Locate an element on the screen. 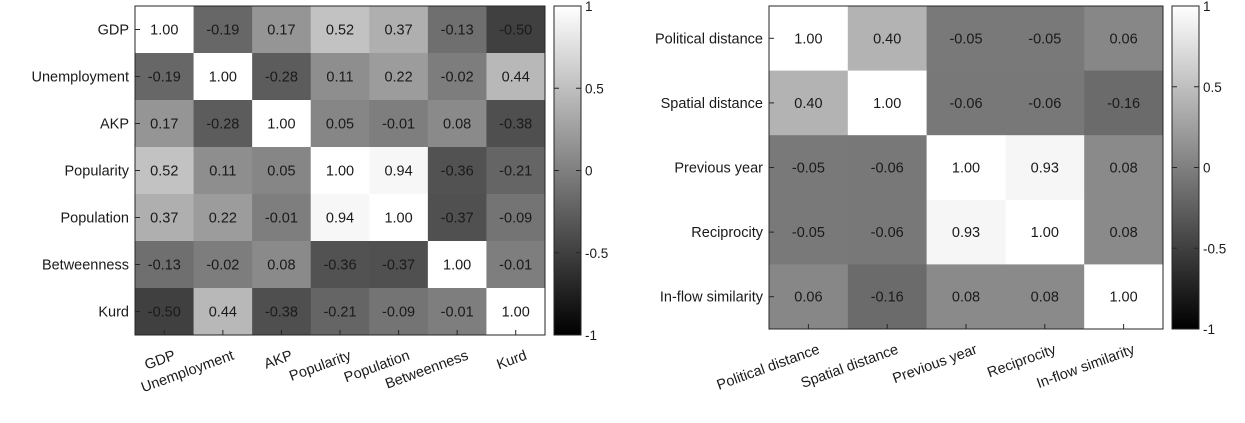 This screenshot has width=1245, height=423. cell-value-label: -0.13 is located at coordinates (457, 31).